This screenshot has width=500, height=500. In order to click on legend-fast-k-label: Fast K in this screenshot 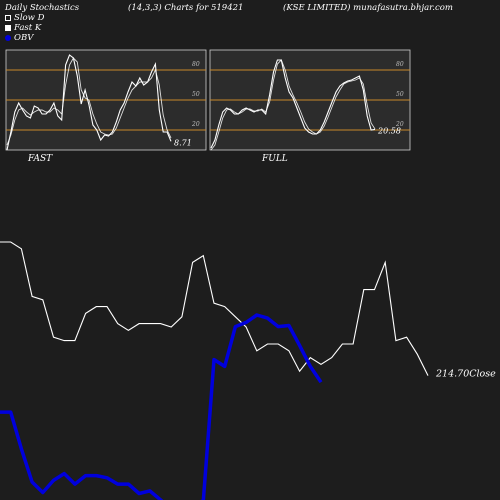, I will do `click(28, 28)`.